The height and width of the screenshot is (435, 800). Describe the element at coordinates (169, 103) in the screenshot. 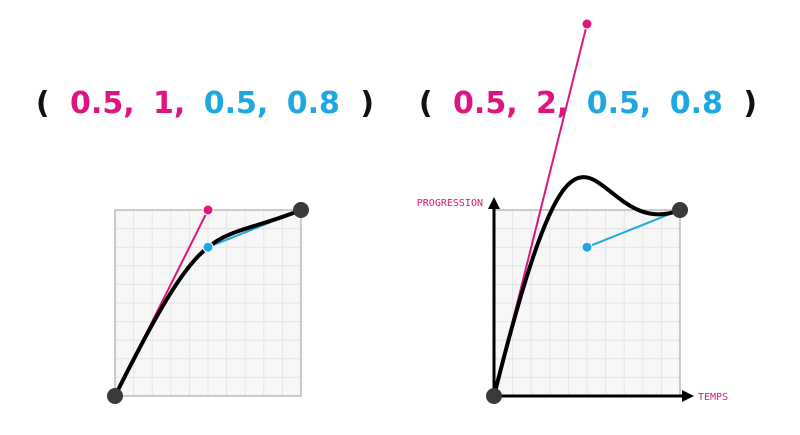

I see `title-y1: 1,` at that location.